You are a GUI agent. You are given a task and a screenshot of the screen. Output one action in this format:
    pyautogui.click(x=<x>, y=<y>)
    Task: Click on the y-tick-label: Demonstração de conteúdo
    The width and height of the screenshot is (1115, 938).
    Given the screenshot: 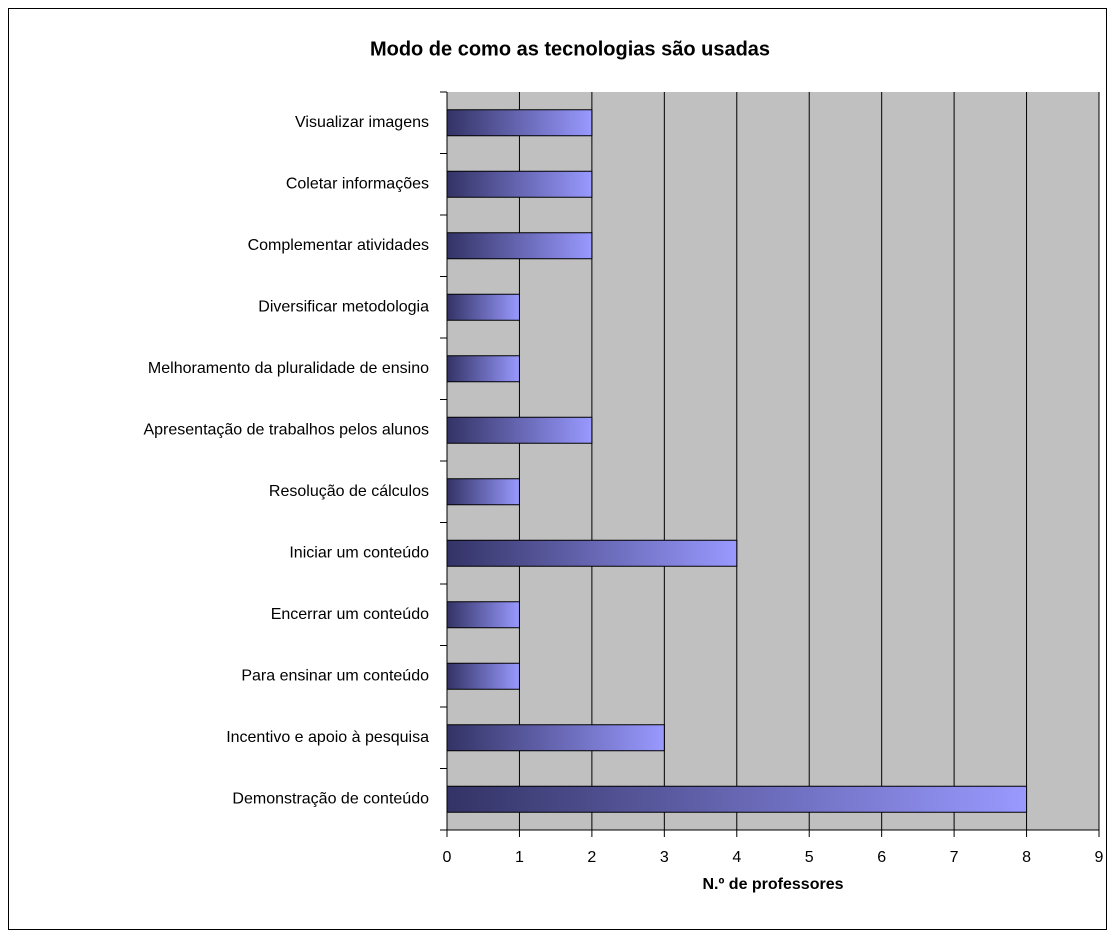 What is the action you would take?
    pyautogui.click(x=330, y=798)
    